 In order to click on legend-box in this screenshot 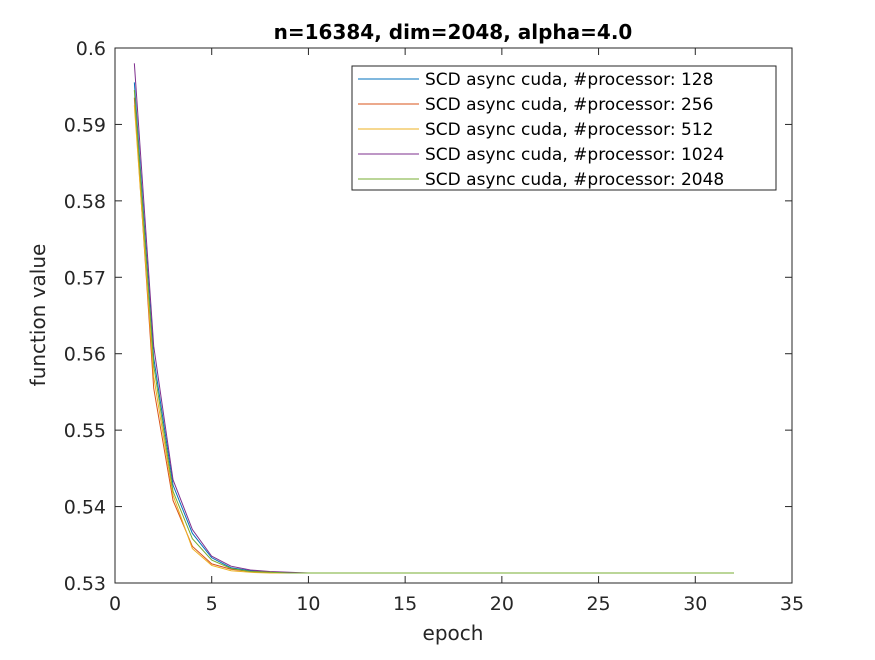, I will do `click(564, 128)`.